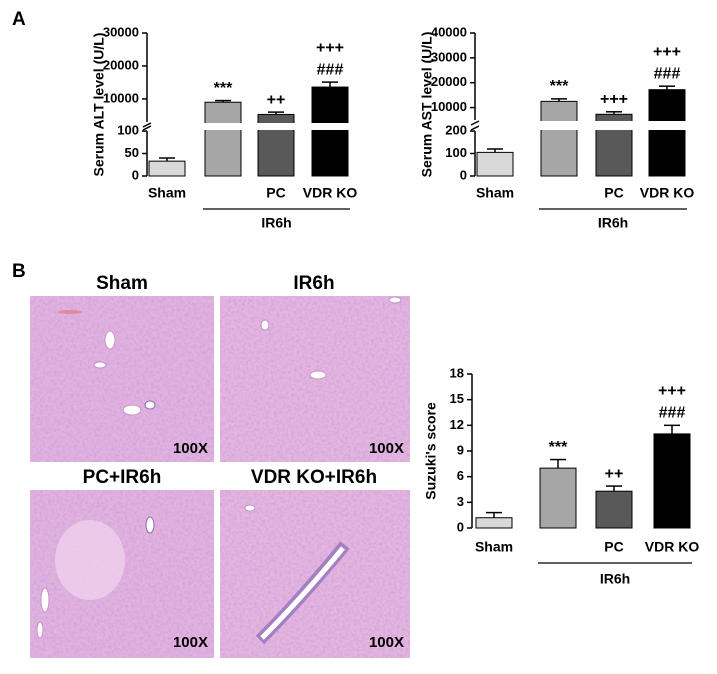  Describe the element at coordinates (460, 449) in the screenshot. I see `y-tick-label: 9` at that location.